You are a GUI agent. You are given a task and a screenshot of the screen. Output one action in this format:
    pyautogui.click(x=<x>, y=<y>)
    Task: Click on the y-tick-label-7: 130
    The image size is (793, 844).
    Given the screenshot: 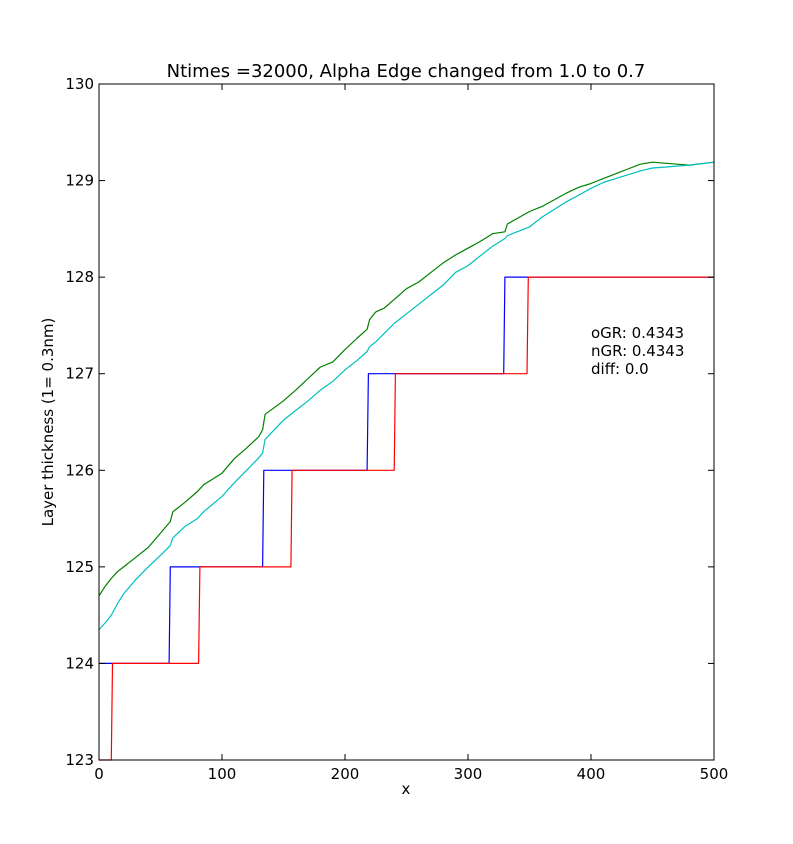 What is the action you would take?
    pyautogui.click(x=79, y=84)
    